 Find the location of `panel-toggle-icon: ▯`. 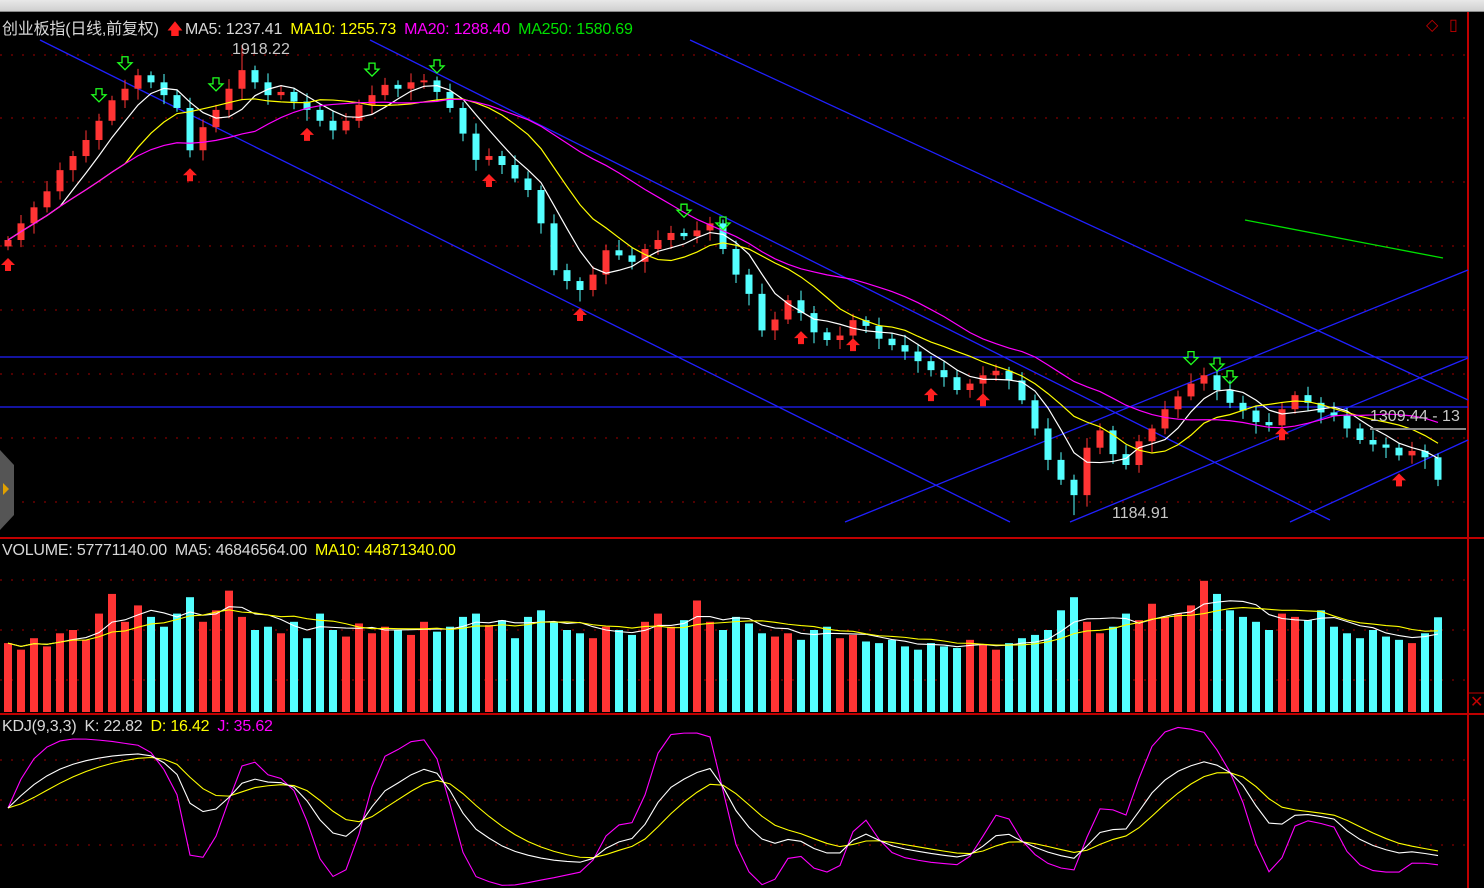

panel-toggle-icon: ▯ is located at coordinates (1453, 25).